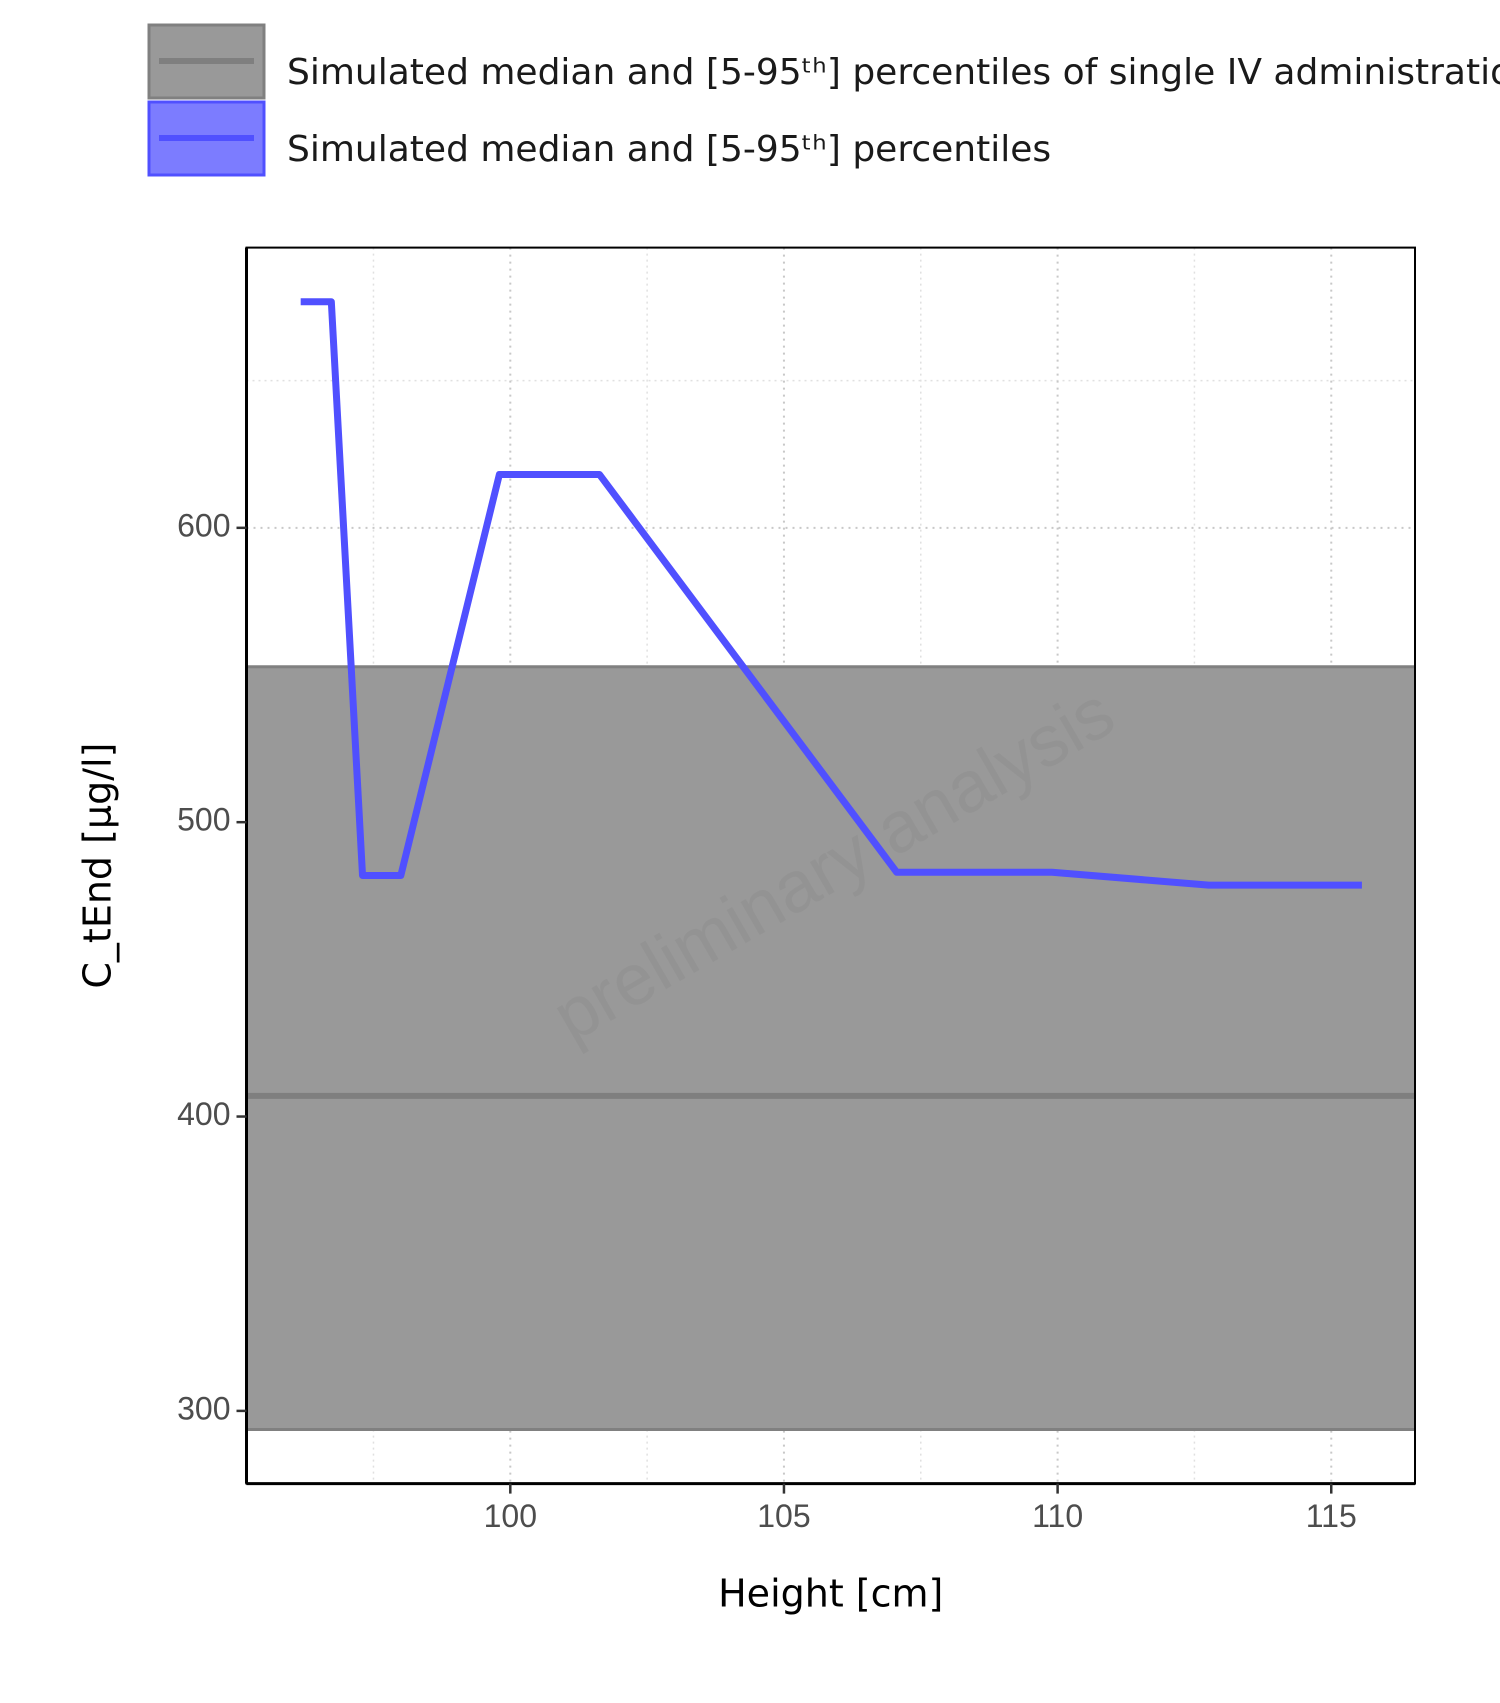 The height and width of the screenshot is (1703, 1500). I want to click on x-tick-label: 100, so click(510, 1516).